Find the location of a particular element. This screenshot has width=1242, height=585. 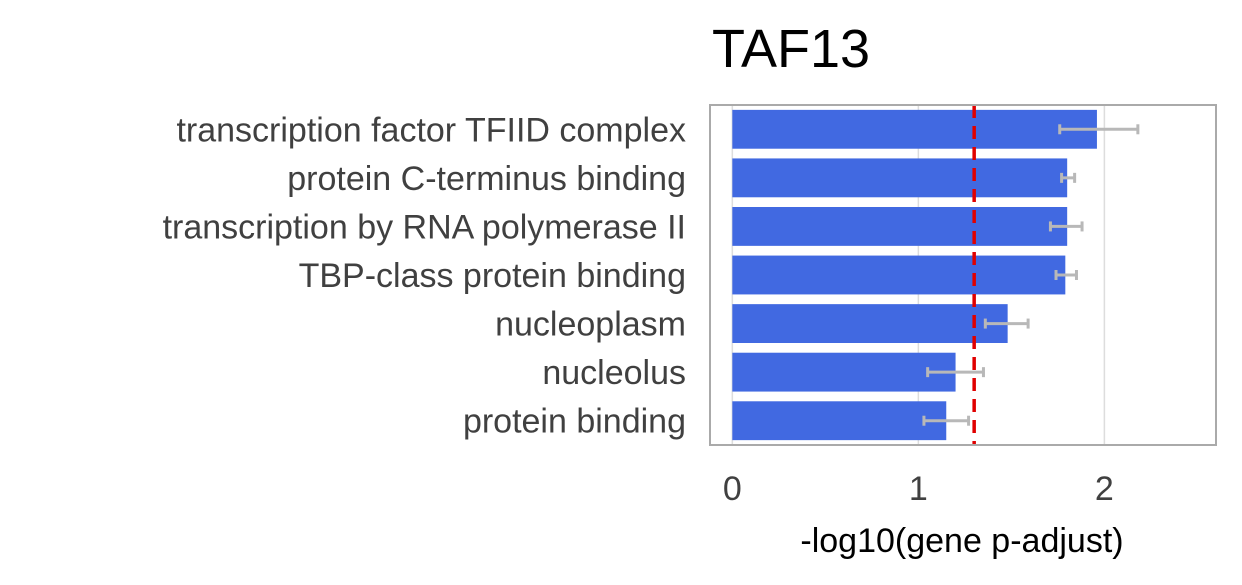

category-label: nucleolus is located at coordinates (614, 373).